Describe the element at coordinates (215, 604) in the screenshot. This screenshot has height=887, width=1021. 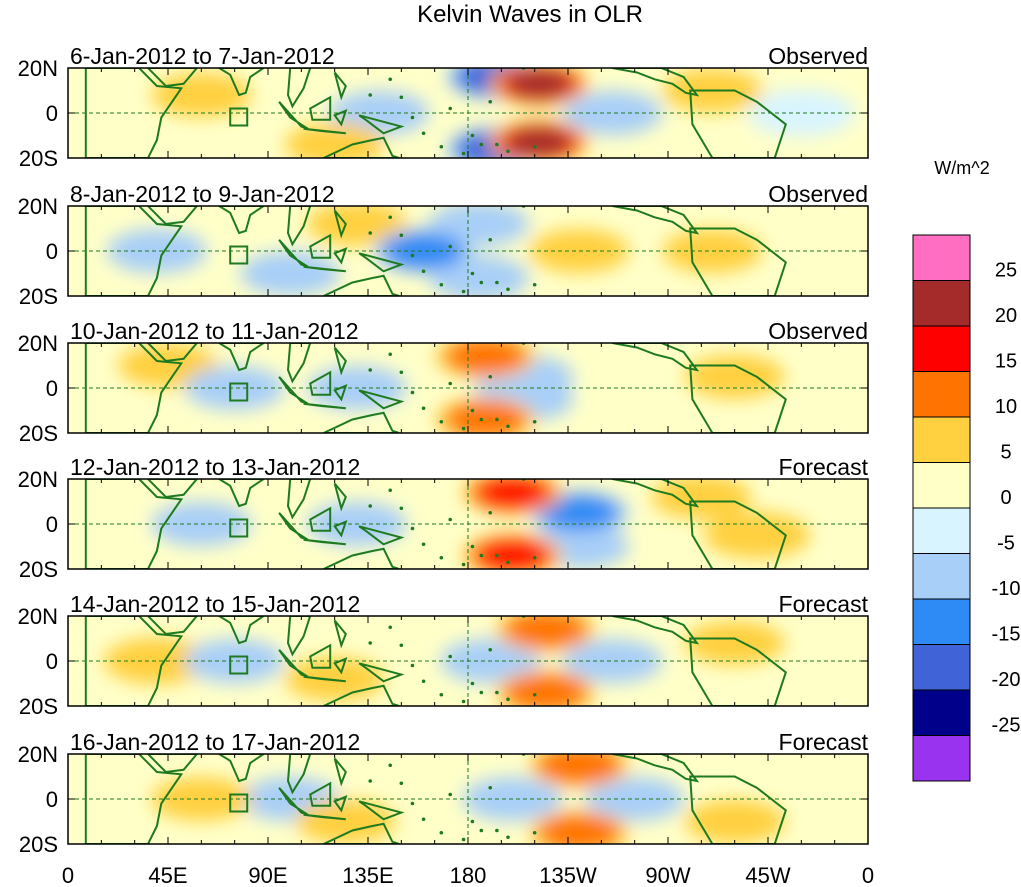
I see `panel-period: 14-Jan-2012 to 15-Jan-2012` at that location.